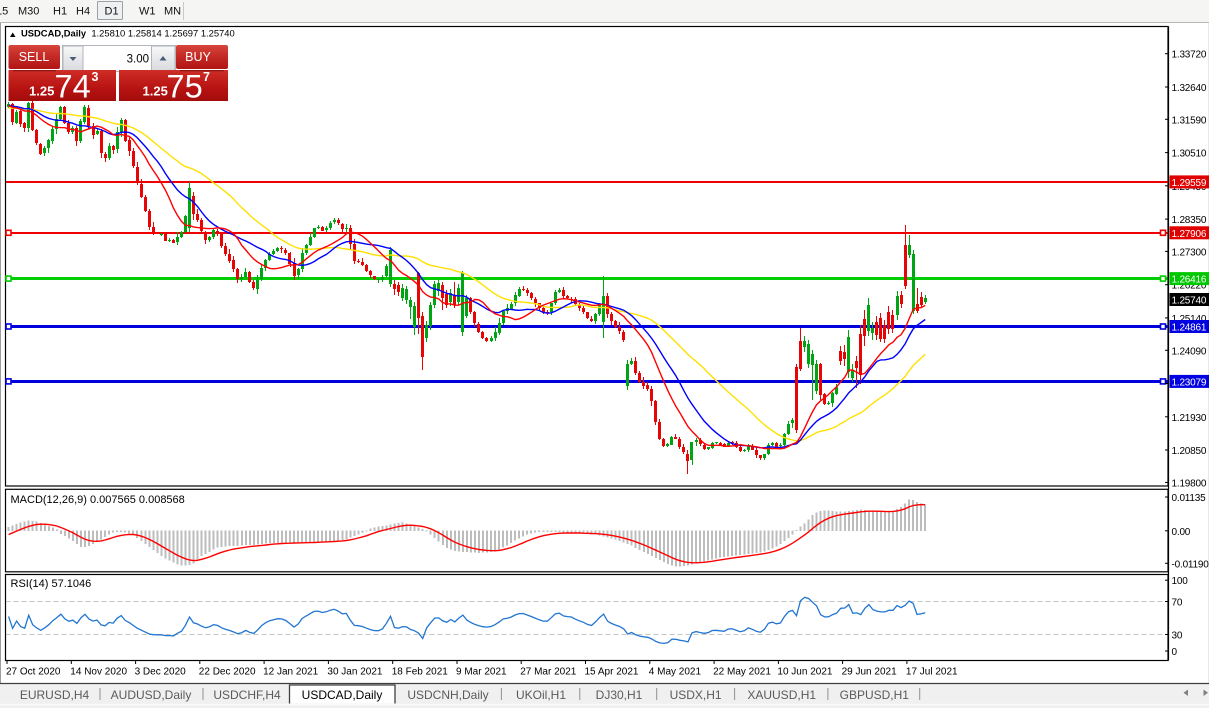 The height and width of the screenshot is (708, 1209). I want to click on svg-text: 70, so click(1177, 603).